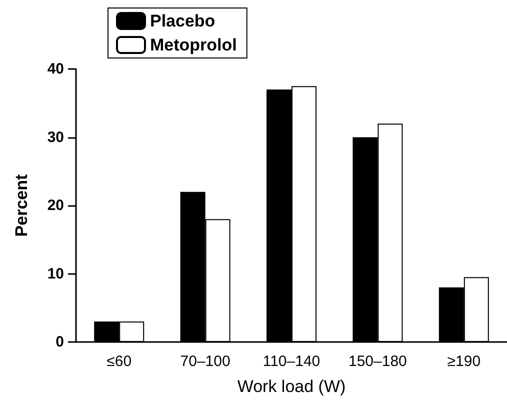 This screenshot has height=400, width=507. What do you see at coordinates (205, 361) in the screenshot?
I see `x-tick-label: 70–100` at bounding box center [205, 361].